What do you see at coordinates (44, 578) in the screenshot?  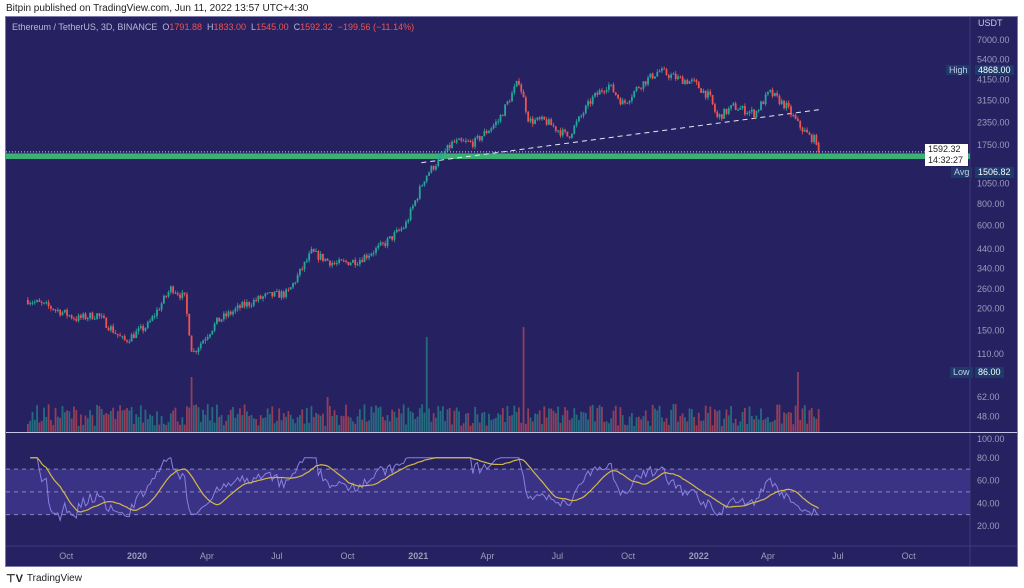 I see `footer-logo: ⊤V TradingView` at bounding box center [44, 578].